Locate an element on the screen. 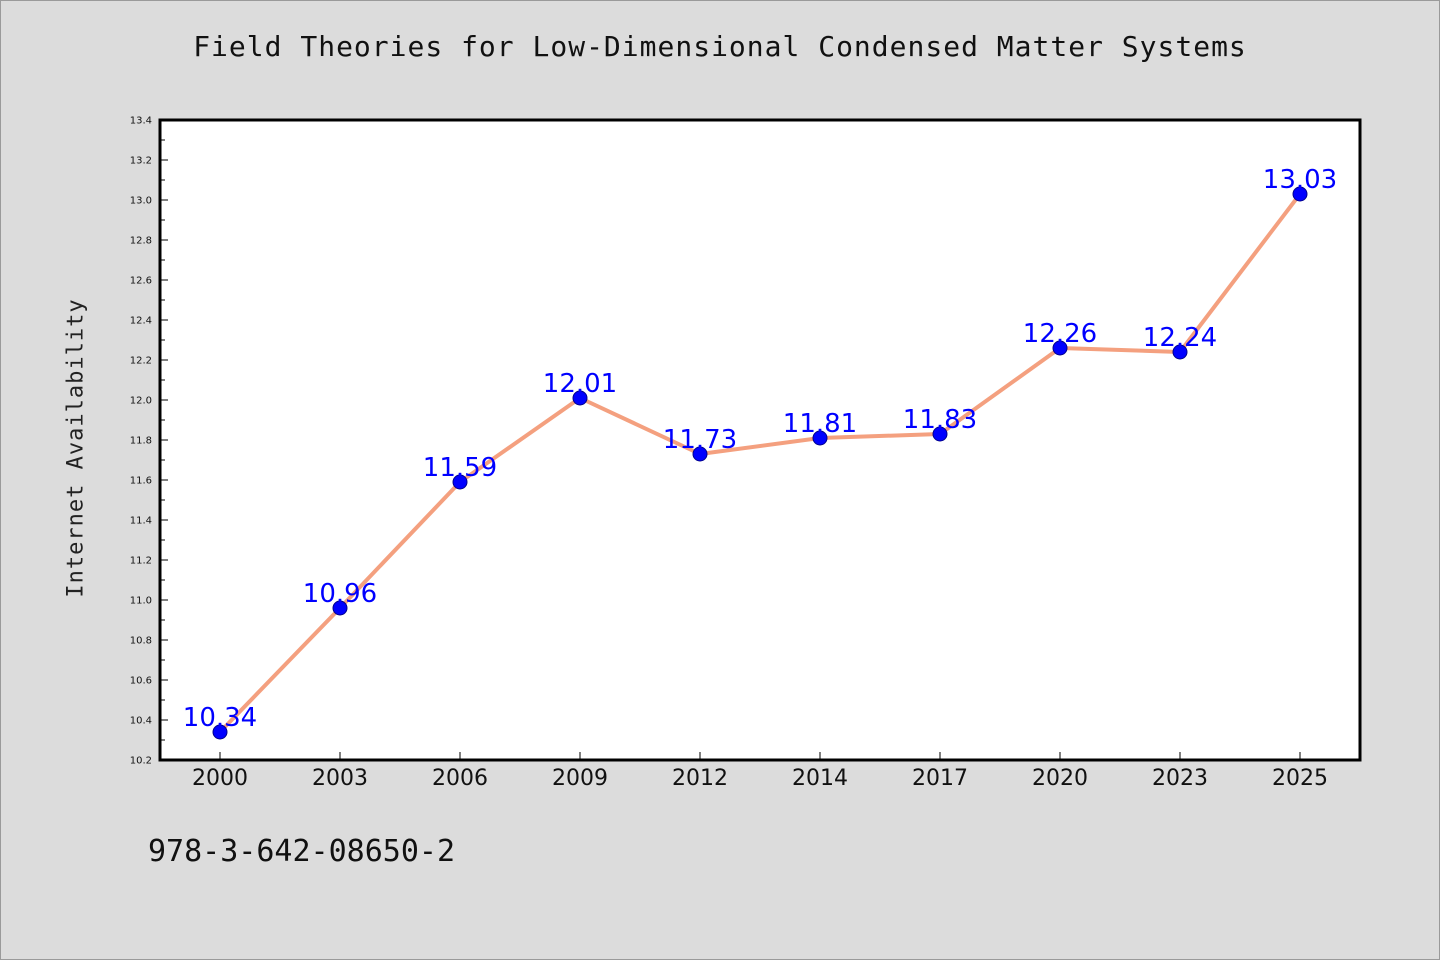 This screenshot has height=960, width=1440. data-label: 11.83 is located at coordinates (940, 420).